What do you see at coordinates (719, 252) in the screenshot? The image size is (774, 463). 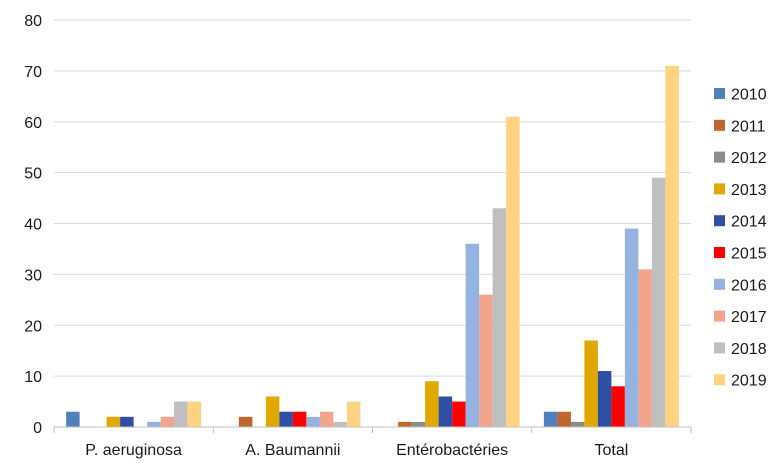 I see `legend-swatch-2015` at bounding box center [719, 252].